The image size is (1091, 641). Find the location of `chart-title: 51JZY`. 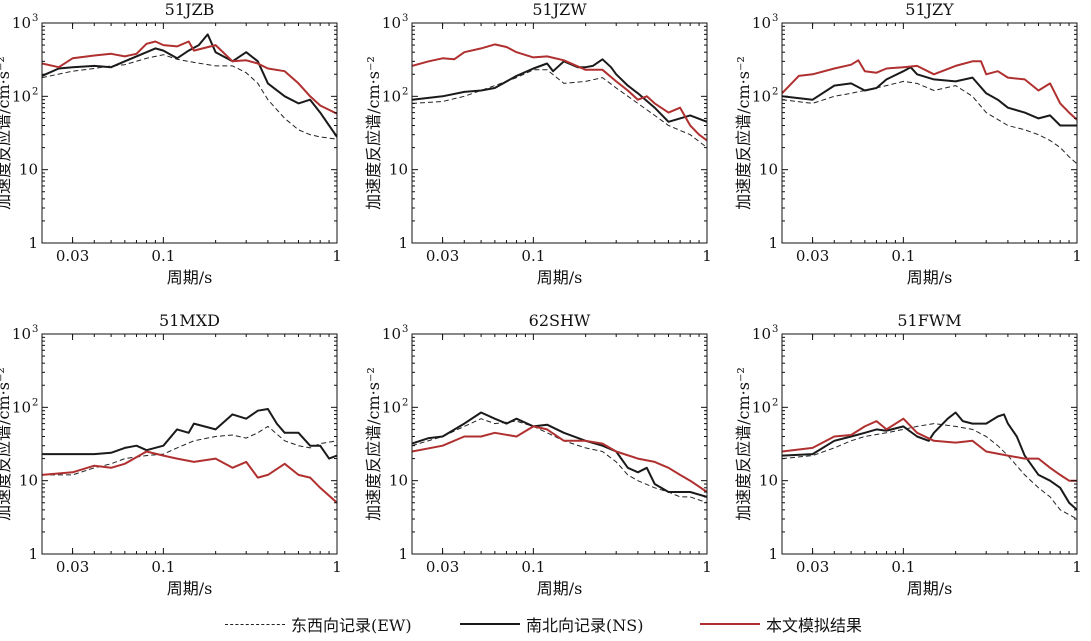

chart-title: 51JZY is located at coordinates (929, 9).